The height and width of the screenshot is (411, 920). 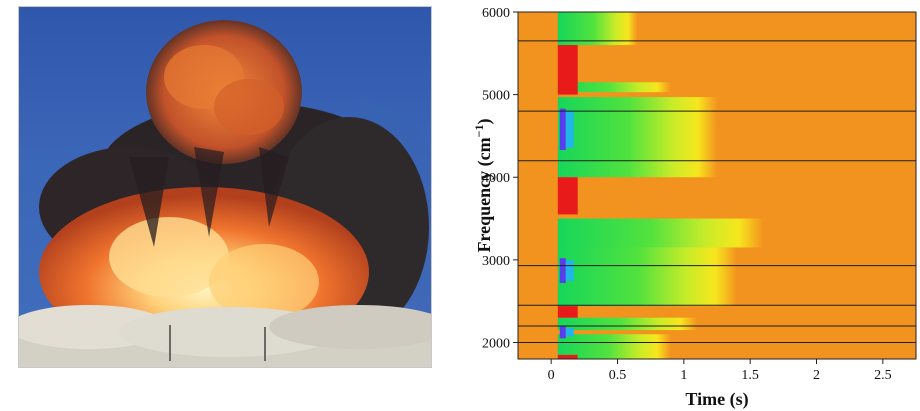 What do you see at coordinates (716, 399) in the screenshot?
I see `x-axis-title: Time (s)` at bounding box center [716, 399].